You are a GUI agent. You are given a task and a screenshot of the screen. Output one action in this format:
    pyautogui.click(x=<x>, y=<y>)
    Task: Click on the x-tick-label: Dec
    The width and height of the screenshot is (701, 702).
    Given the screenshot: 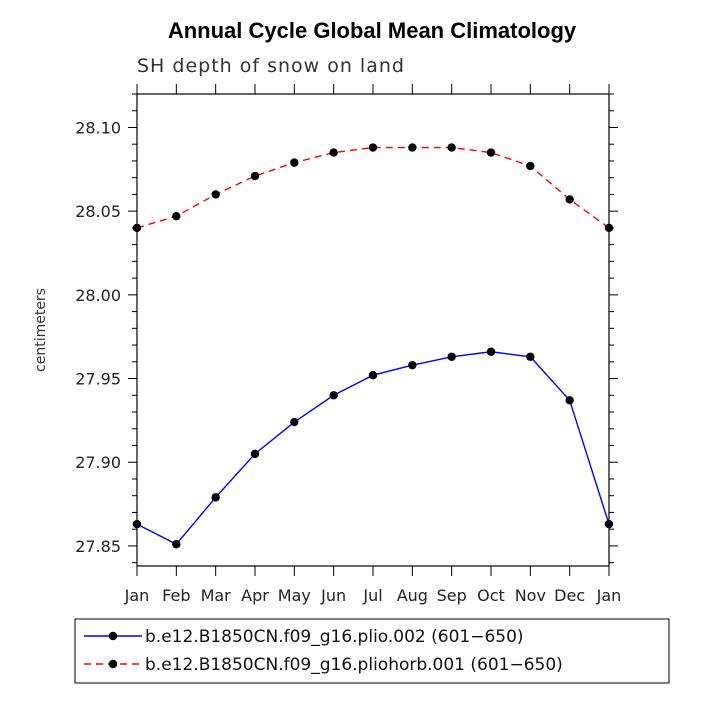 What is the action you would take?
    pyautogui.click(x=569, y=595)
    